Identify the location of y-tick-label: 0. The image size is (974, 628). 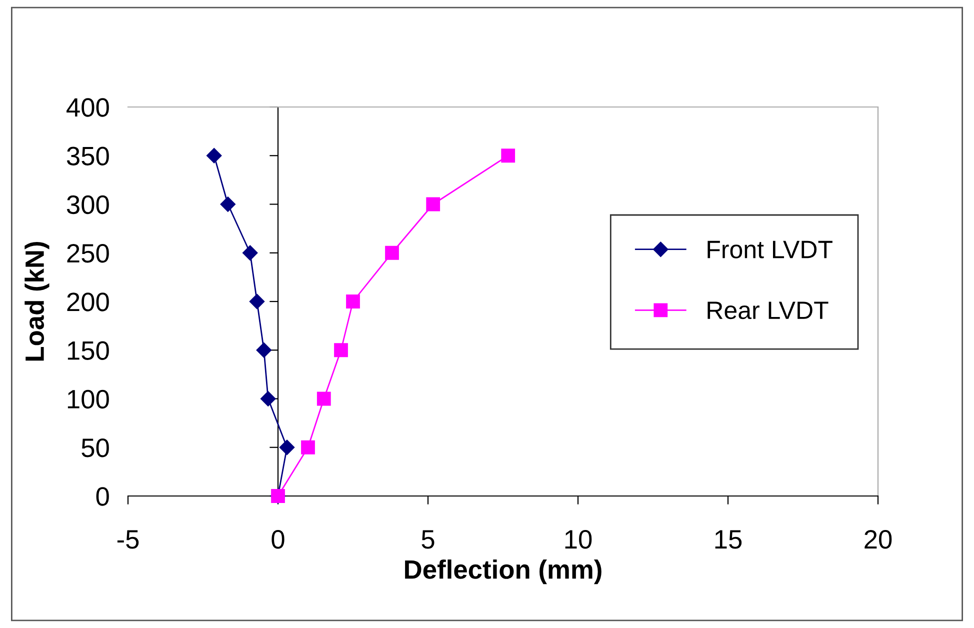
(102, 496).